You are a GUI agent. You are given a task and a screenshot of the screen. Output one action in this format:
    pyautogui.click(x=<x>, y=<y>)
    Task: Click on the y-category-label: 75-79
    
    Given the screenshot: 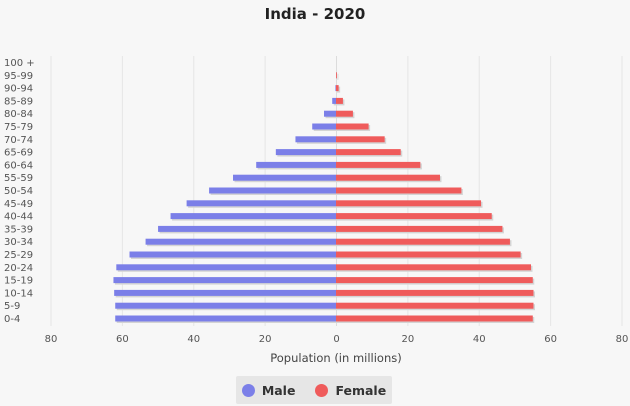 What is the action you would take?
    pyautogui.click(x=18, y=127)
    